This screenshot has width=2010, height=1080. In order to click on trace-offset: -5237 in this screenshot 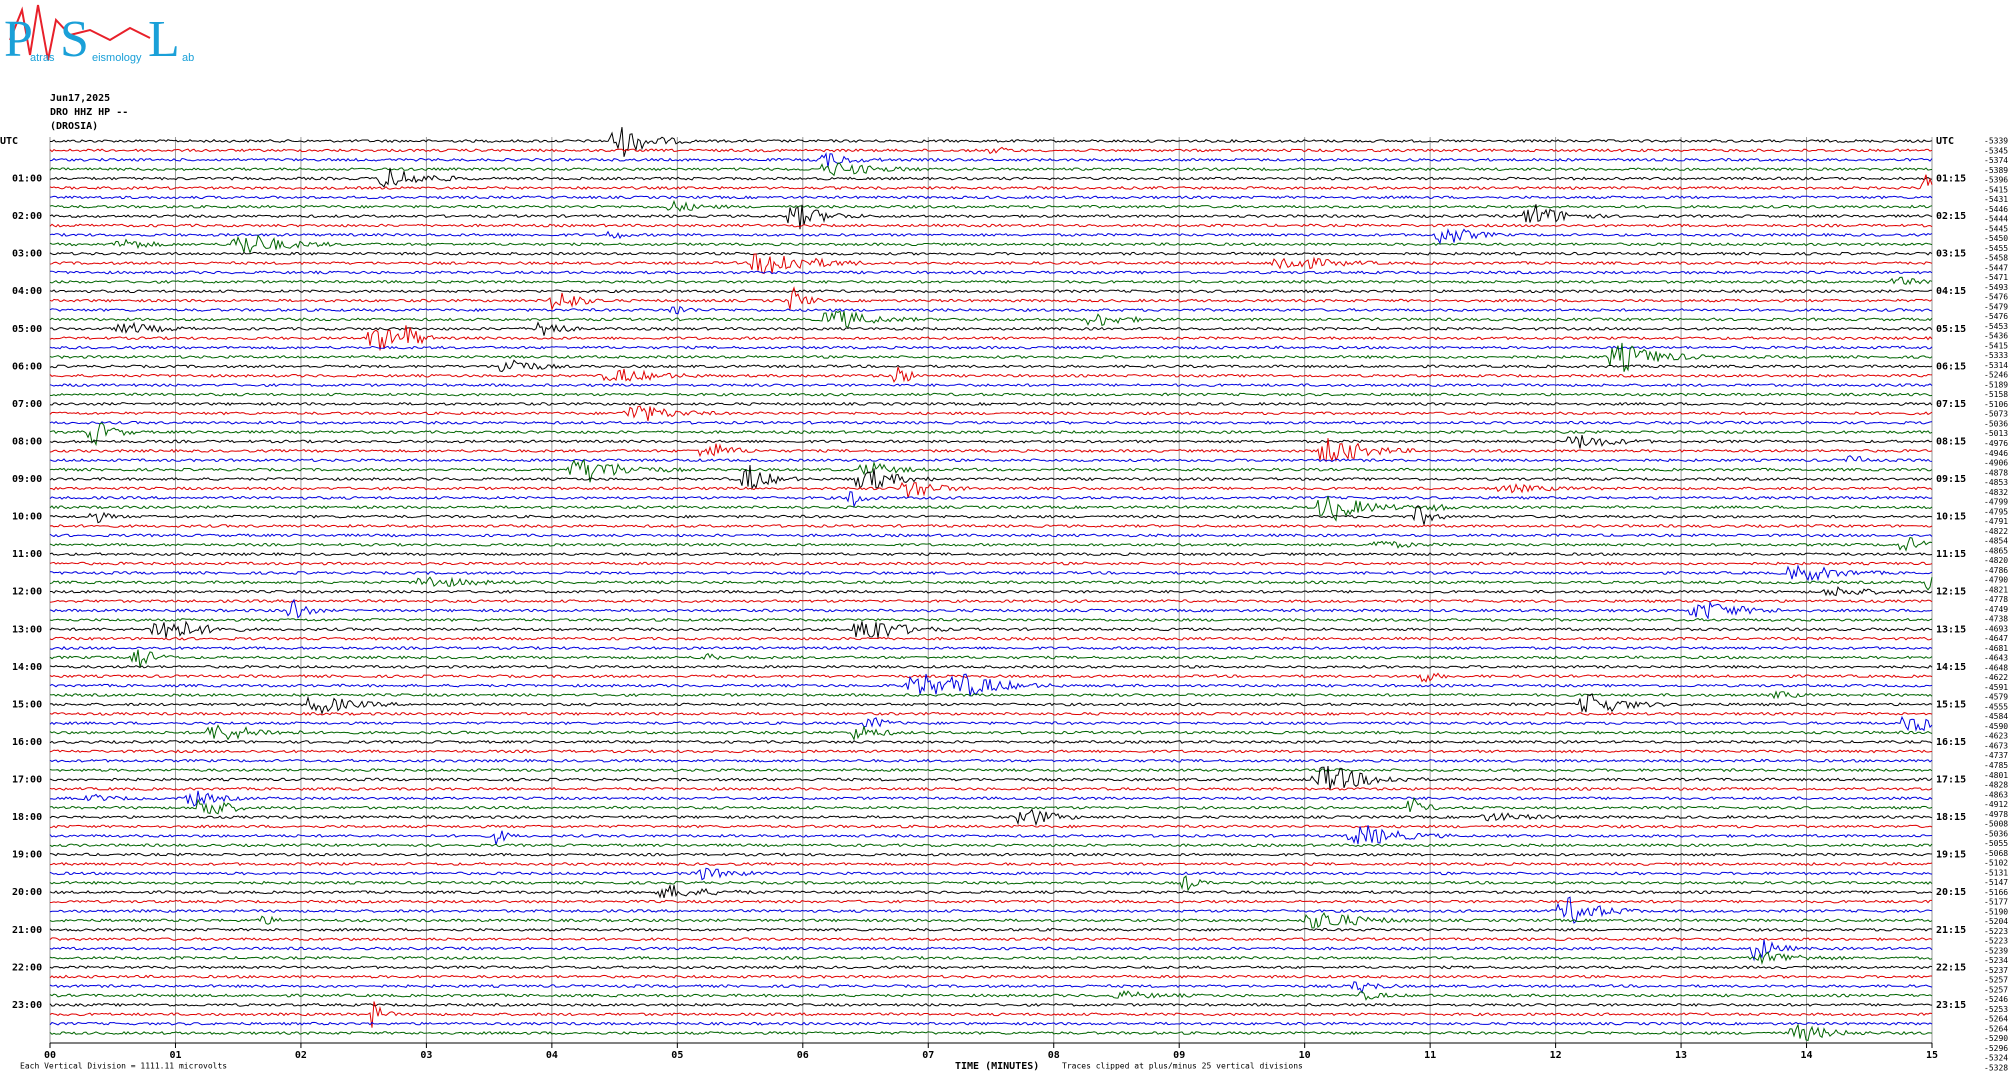, I will do `click(1996, 970)`.